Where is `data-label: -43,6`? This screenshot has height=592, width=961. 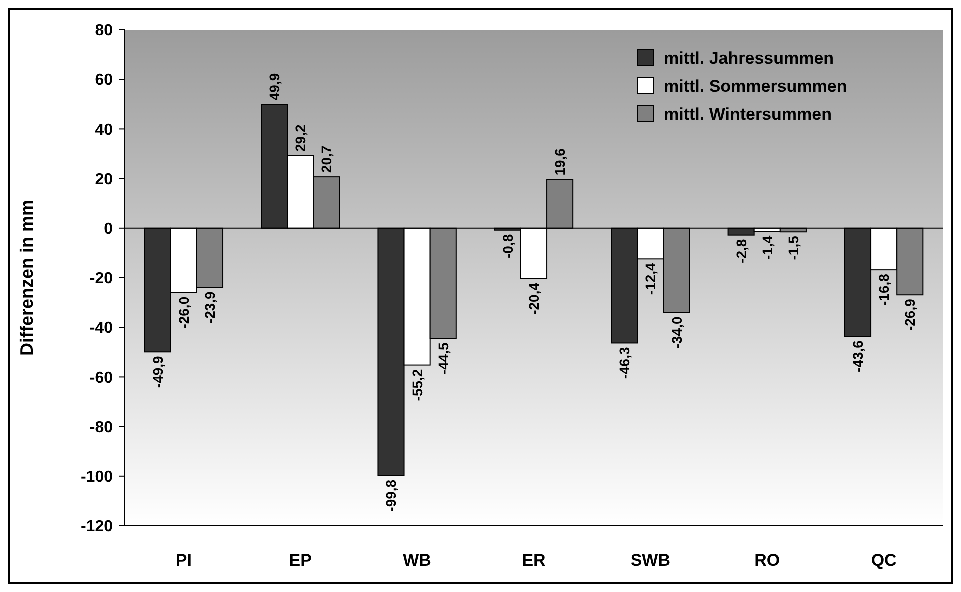
data-label: -43,6 is located at coordinates (858, 356).